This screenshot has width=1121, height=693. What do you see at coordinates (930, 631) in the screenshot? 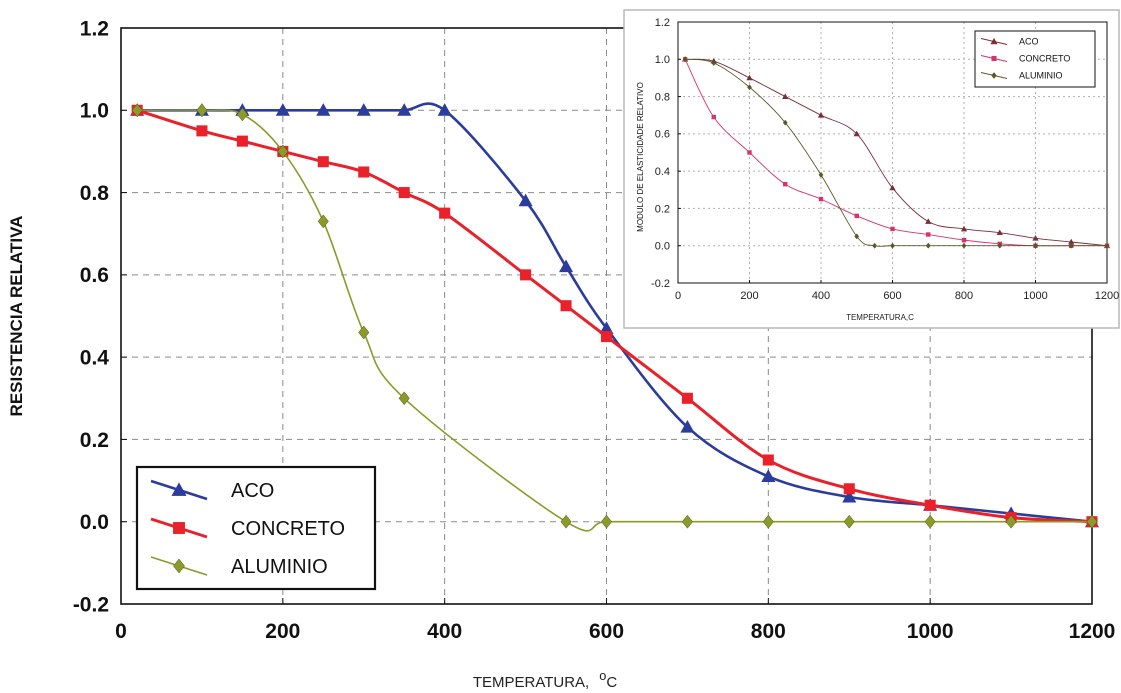
I see `x-tick-label: 1000` at bounding box center [930, 631].